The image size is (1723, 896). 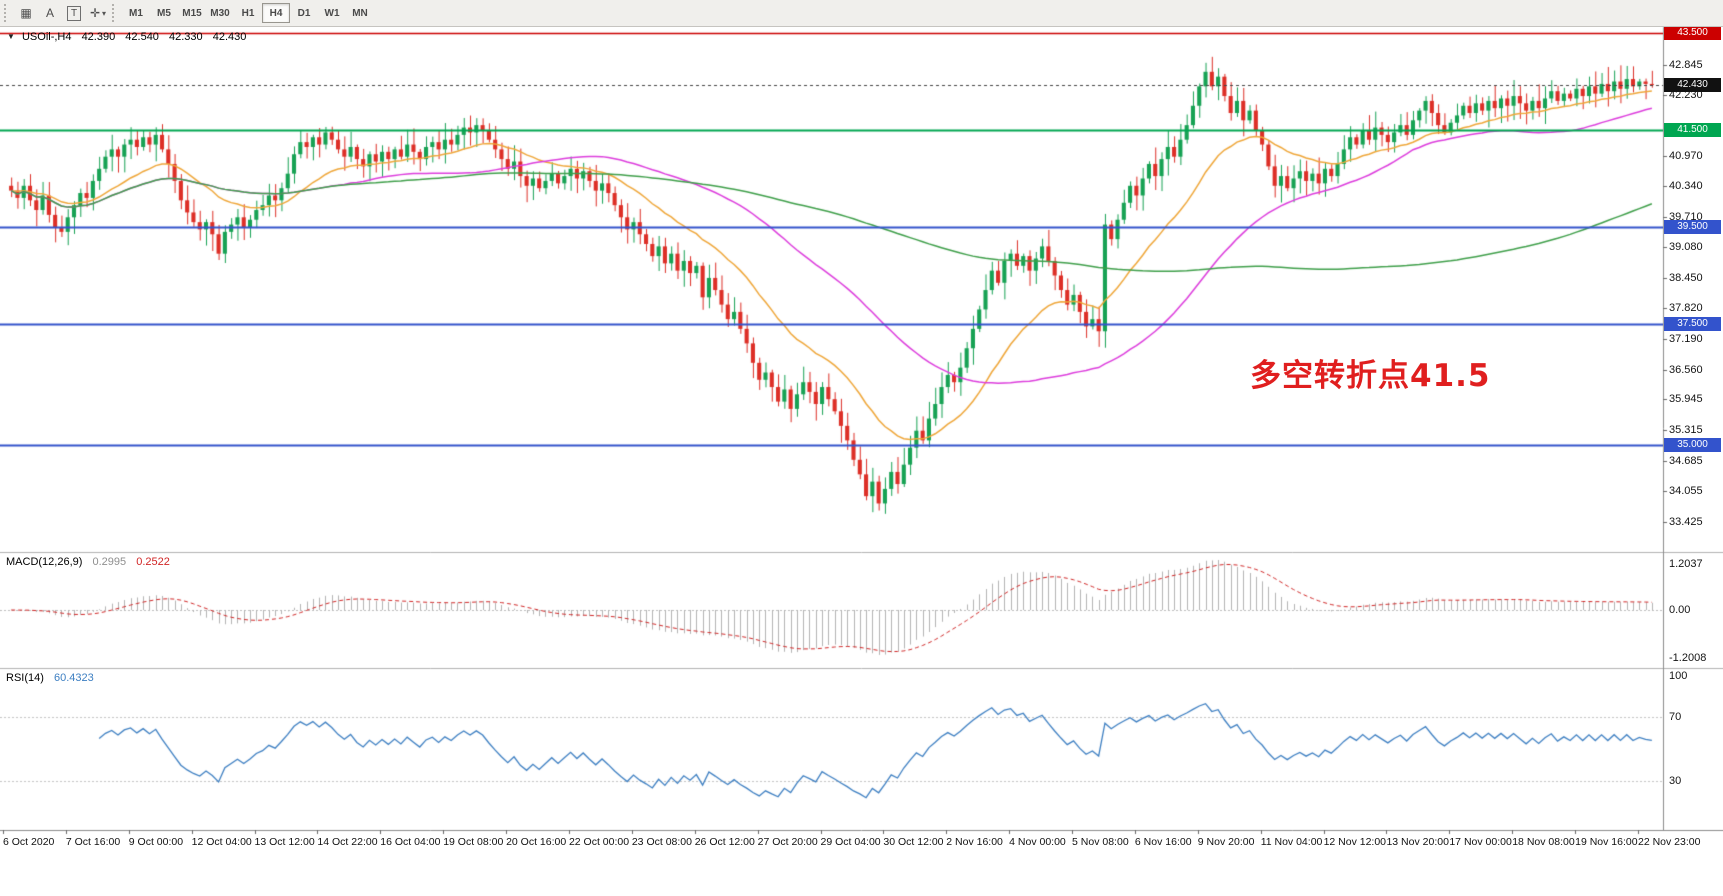 What do you see at coordinates (153, 562) in the screenshot?
I see `macd-signal-value: 0.2522` at bounding box center [153, 562].